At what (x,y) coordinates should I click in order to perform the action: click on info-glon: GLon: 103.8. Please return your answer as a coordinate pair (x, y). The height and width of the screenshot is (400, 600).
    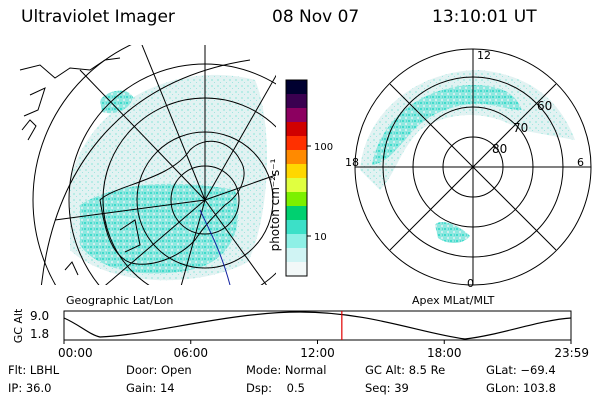
    Looking at the image, I should click on (521, 388).